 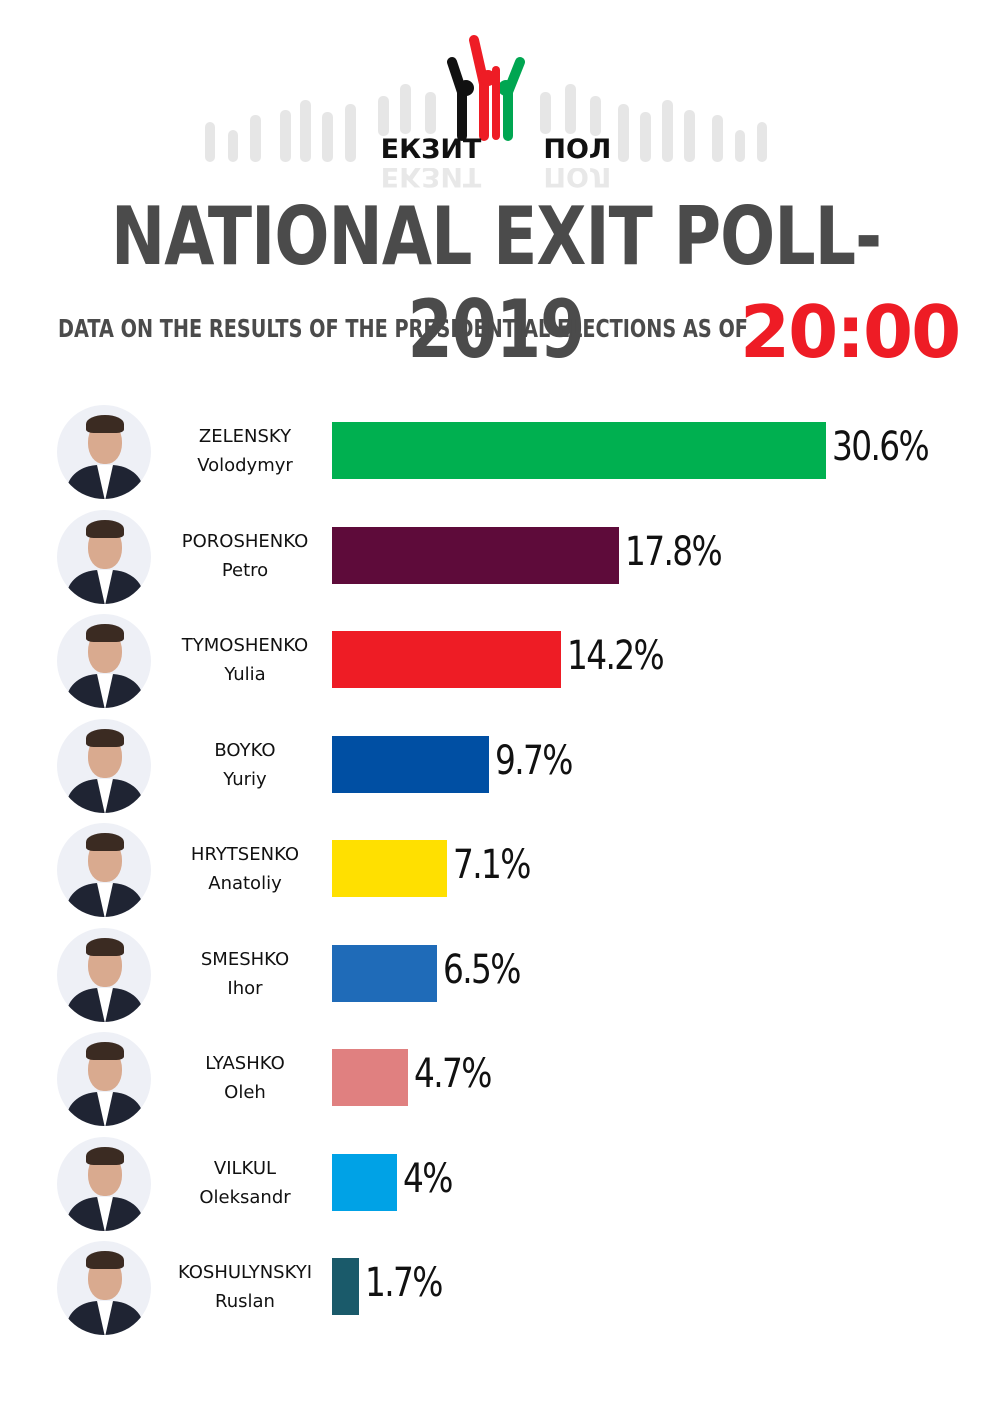 What do you see at coordinates (245, 1287) in the screenshot?
I see `candidate-name: KOSHULYNSKYI Ruslan` at bounding box center [245, 1287].